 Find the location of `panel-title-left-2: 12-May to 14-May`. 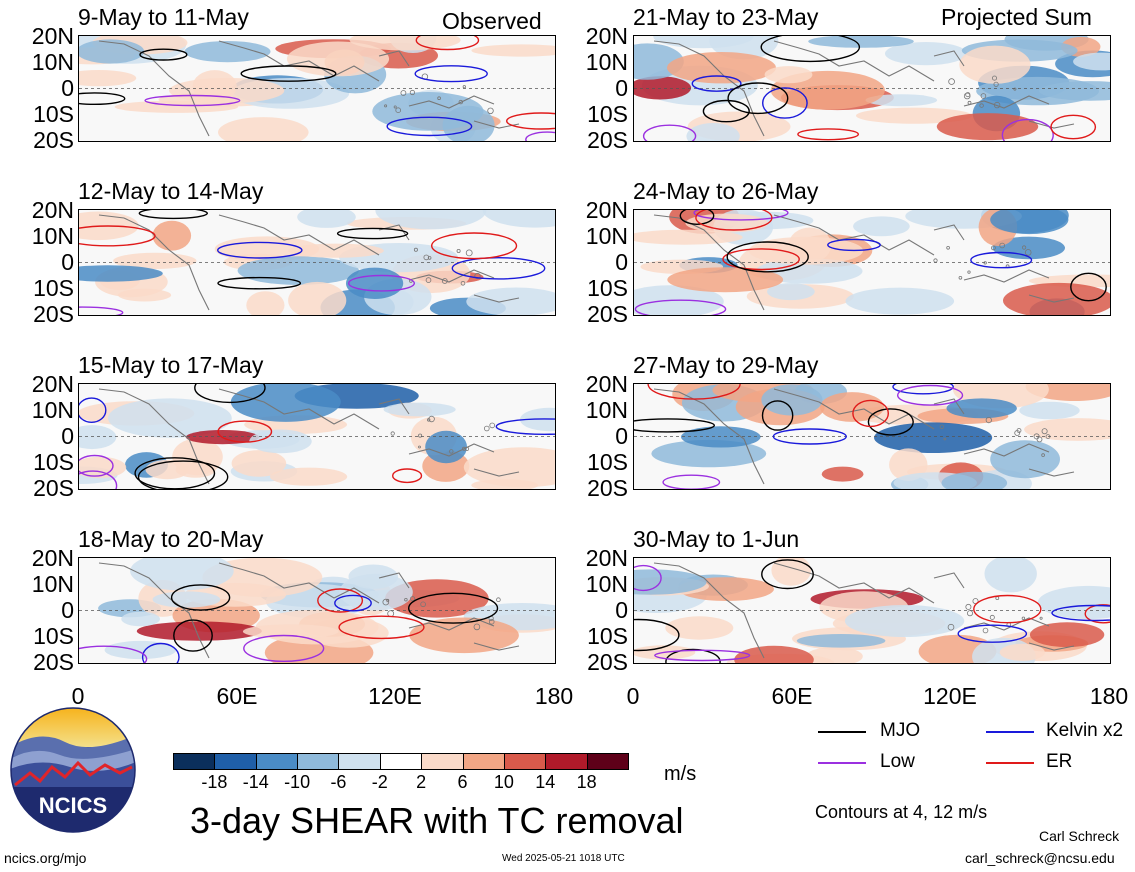

panel-title-left-2: 12-May to 14-May is located at coordinates (171, 191).